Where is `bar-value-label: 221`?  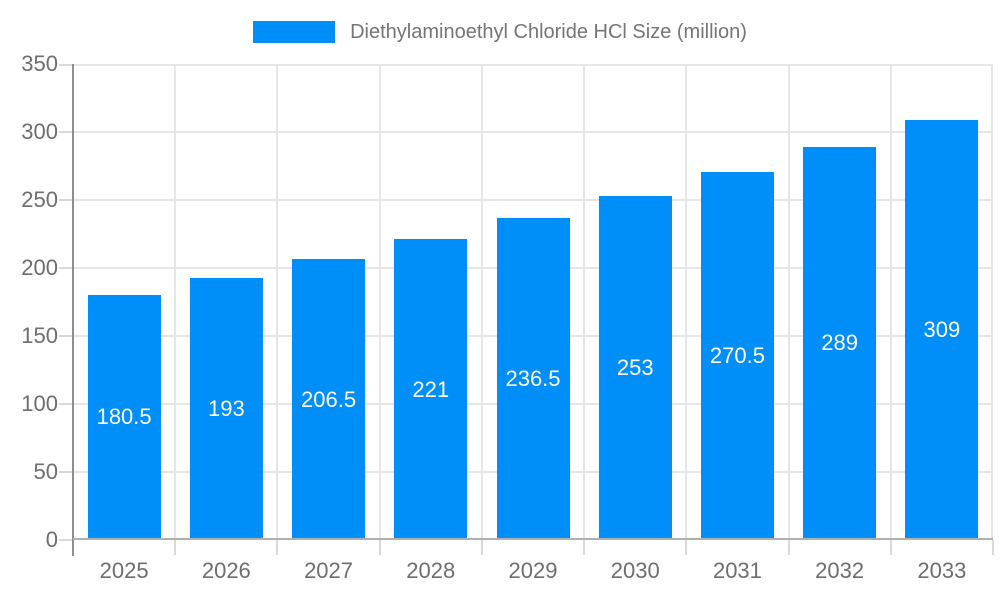
bar-value-label: 221 is located at coordinates (431, 389).